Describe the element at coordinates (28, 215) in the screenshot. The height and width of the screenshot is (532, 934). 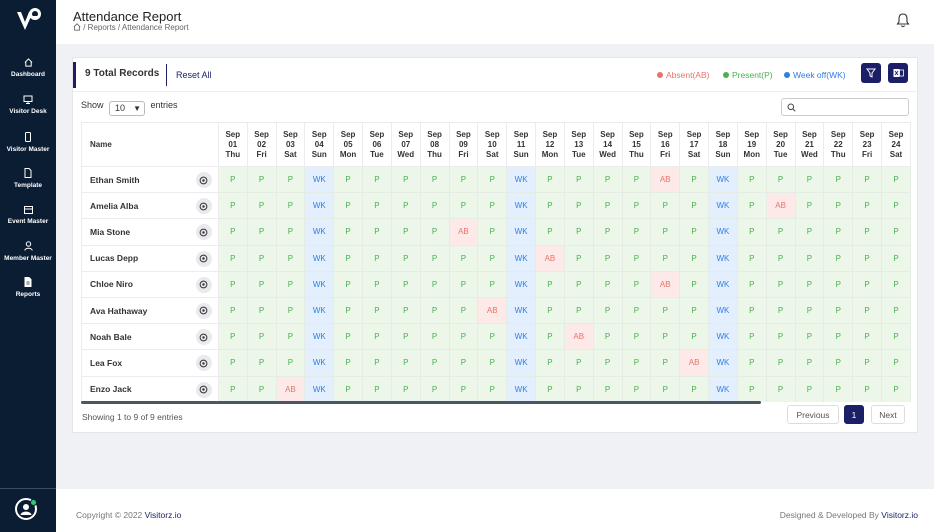
I see `sidebar-item-event-master: Event Master` at that location.